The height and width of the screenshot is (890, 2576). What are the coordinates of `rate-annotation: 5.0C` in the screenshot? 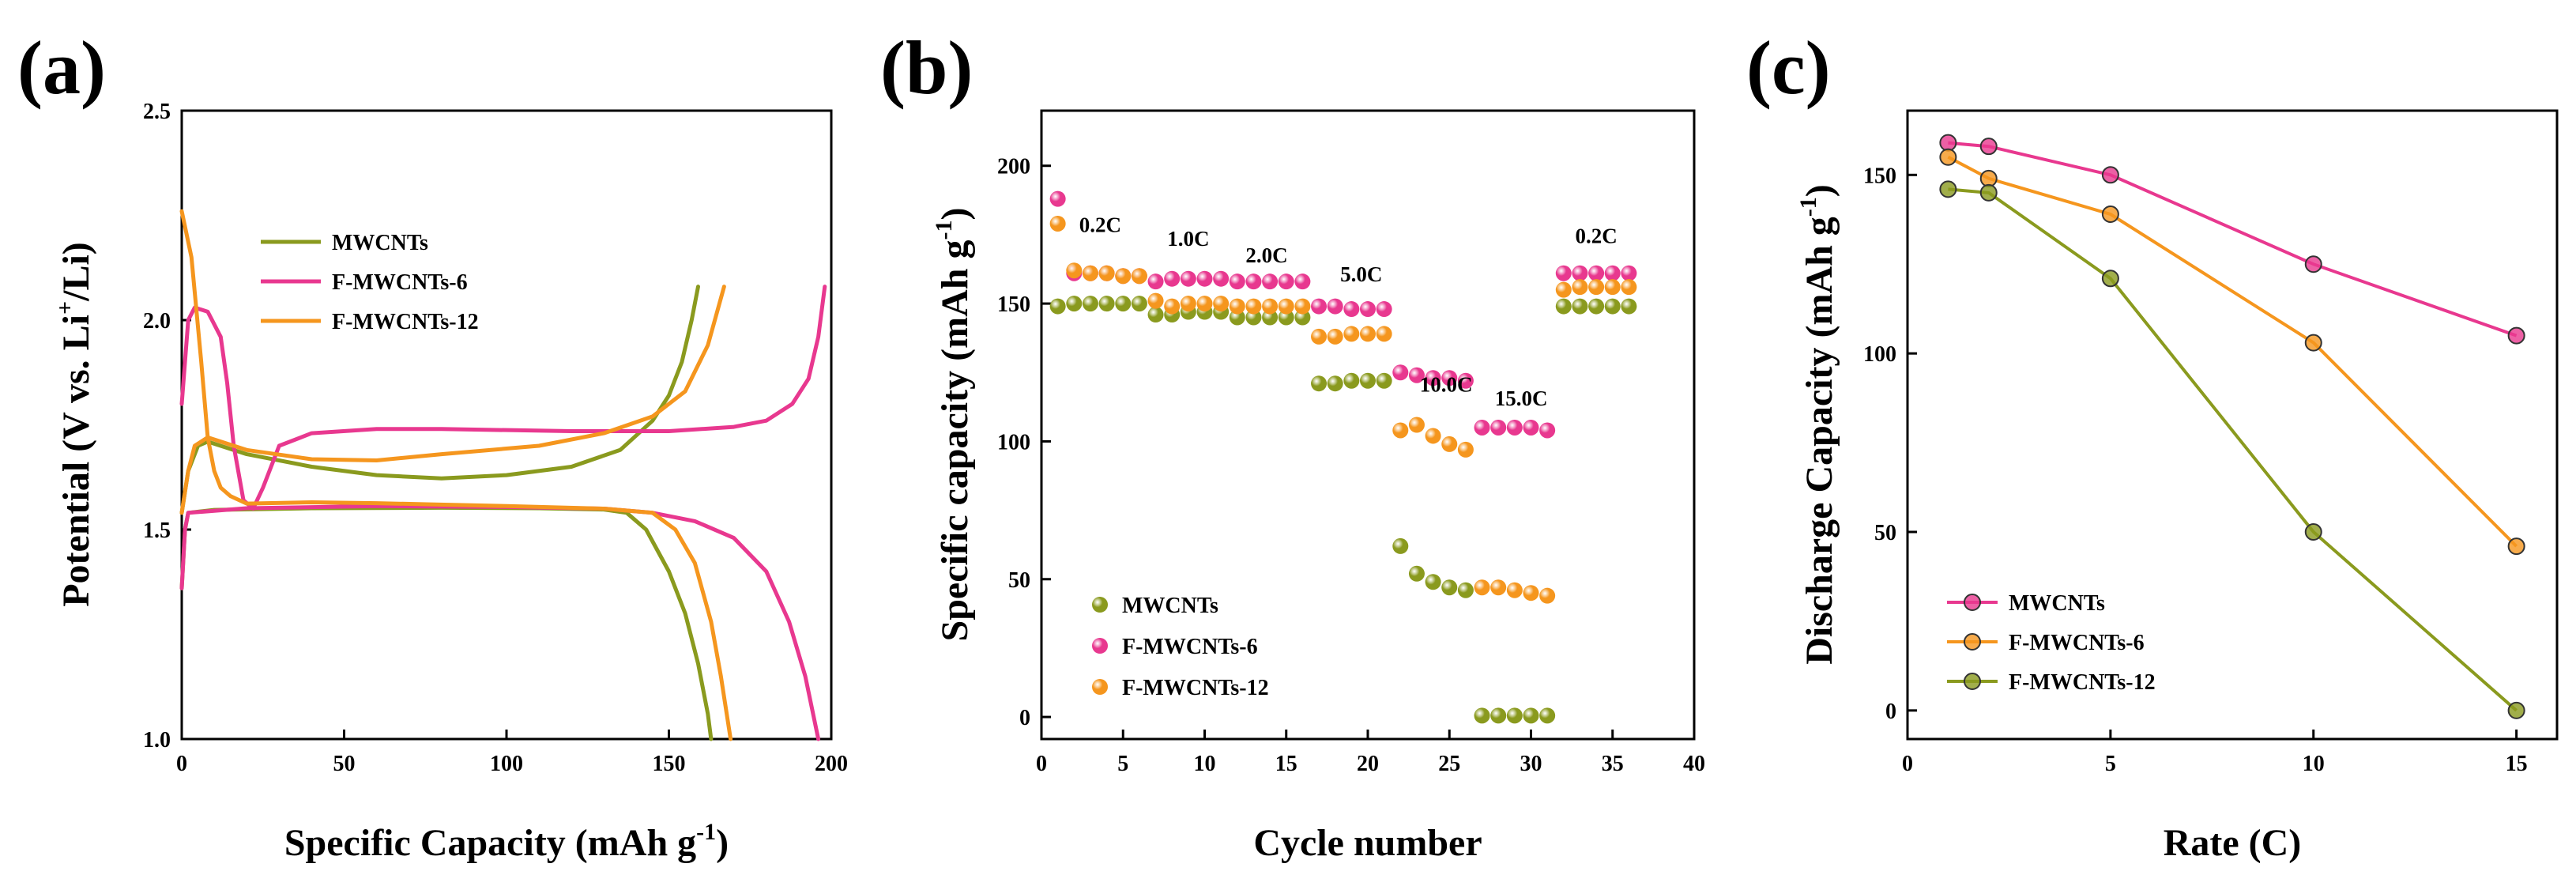 It's located at (1361, 274).